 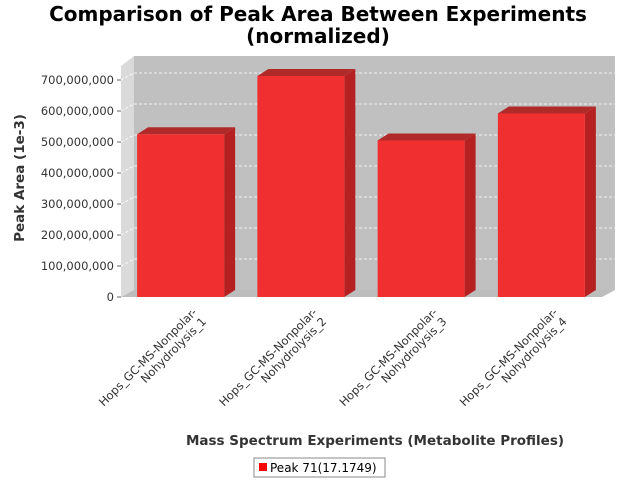 What do you see at coordinates (127, 176) in the screenshot?
I see `plot-side-wall` at bounding box center [127, 176].